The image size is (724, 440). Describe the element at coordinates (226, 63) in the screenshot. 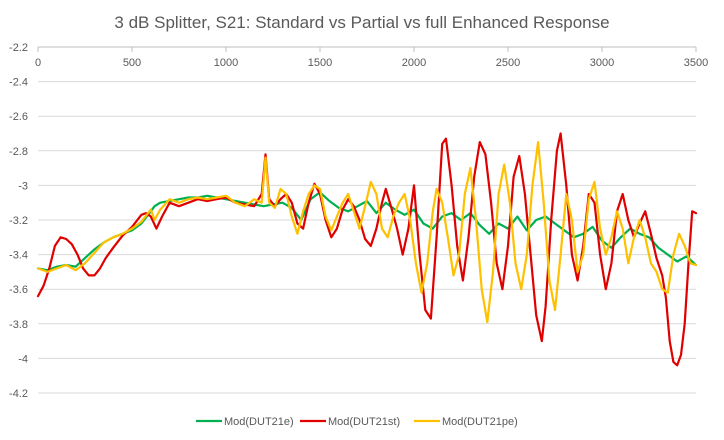

I see `x-tick-label: 1000` at that location.